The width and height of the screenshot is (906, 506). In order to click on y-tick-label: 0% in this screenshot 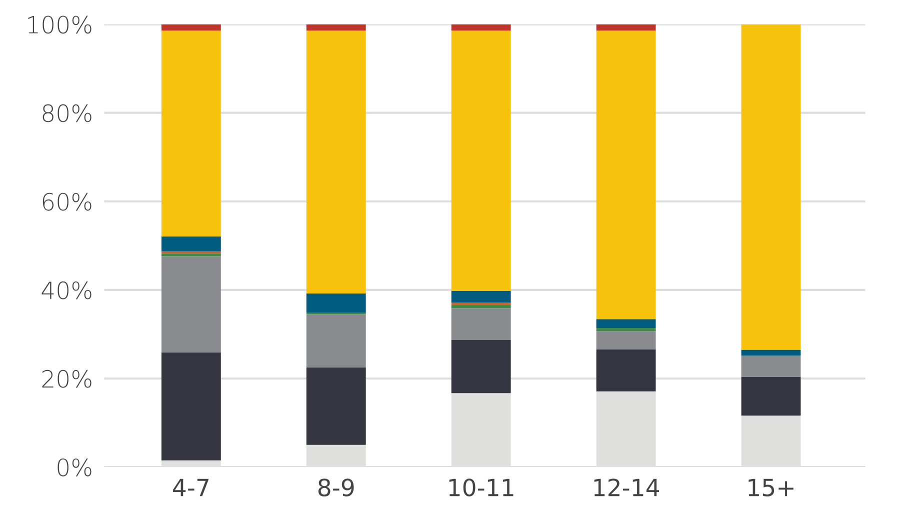, I will do `click(75, 467)`.